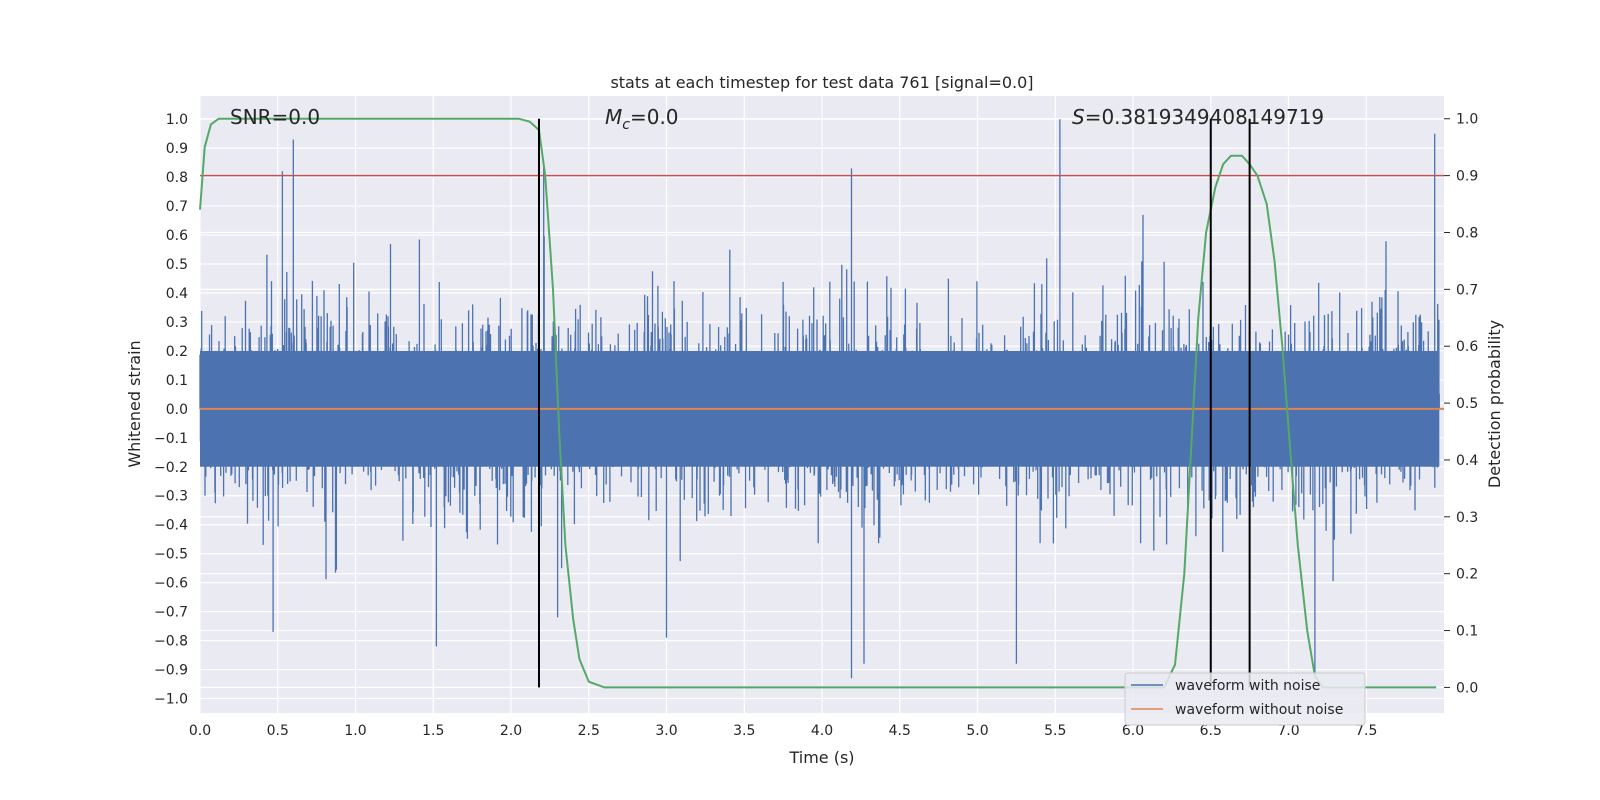 The height and width of the screenshot is (800, 1600). Describe the element at coordinates (171, 700) in the screenshot. I see `y-left-tick-label: −1.0` at that location.